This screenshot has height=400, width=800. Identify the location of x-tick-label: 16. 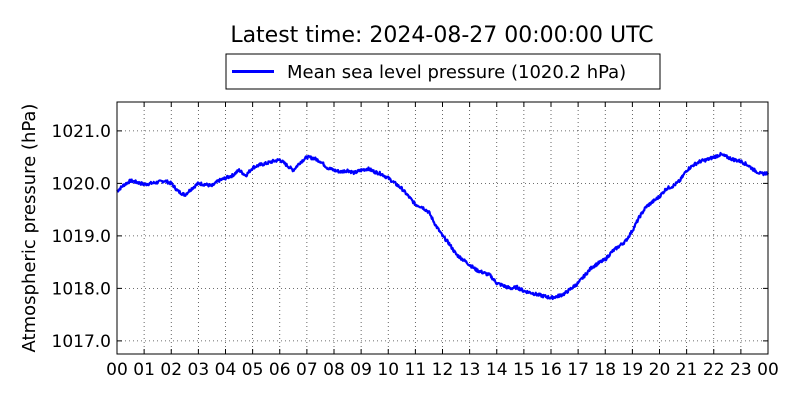
(551, 370).